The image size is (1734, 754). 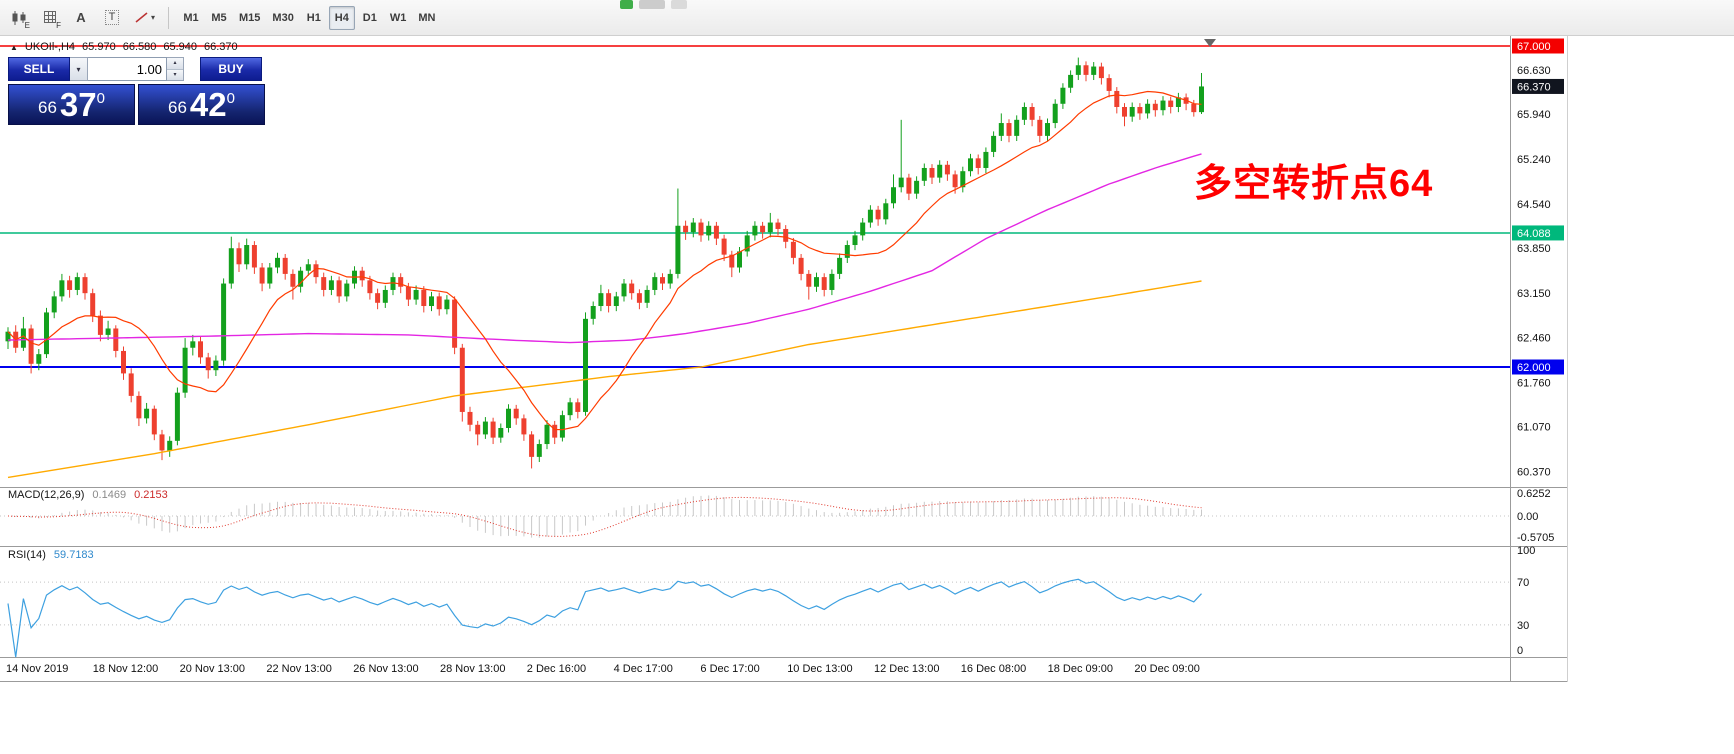 I want to click on toolbar-icons: E F A T ▾, so click(x=82, y=18).